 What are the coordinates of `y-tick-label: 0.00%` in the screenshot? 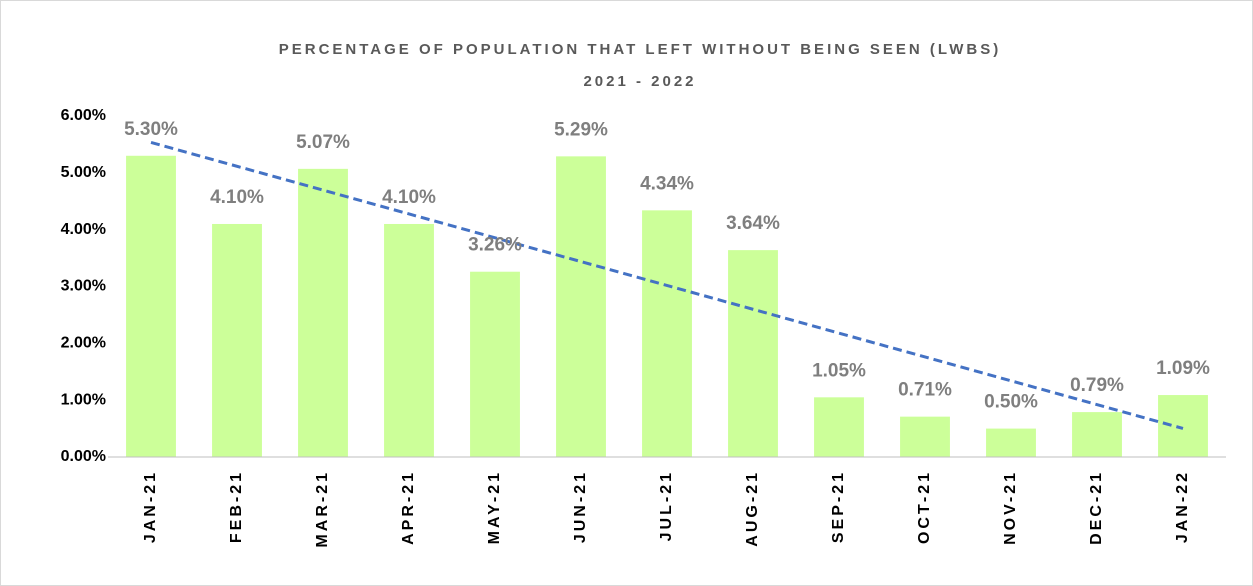 It's located at (83, 456).